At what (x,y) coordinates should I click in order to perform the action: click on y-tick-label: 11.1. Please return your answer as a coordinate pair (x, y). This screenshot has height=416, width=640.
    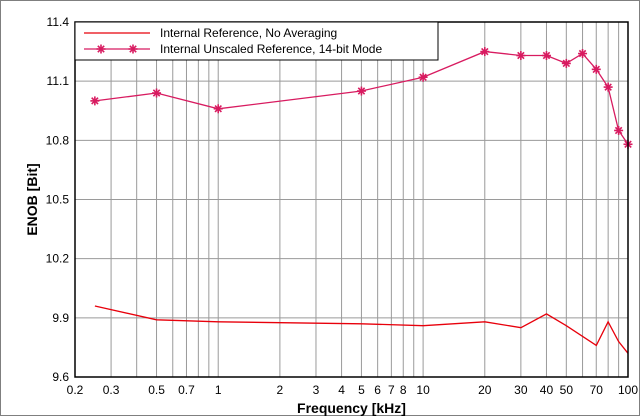
    Looking at the image, I should click on (58, 81).